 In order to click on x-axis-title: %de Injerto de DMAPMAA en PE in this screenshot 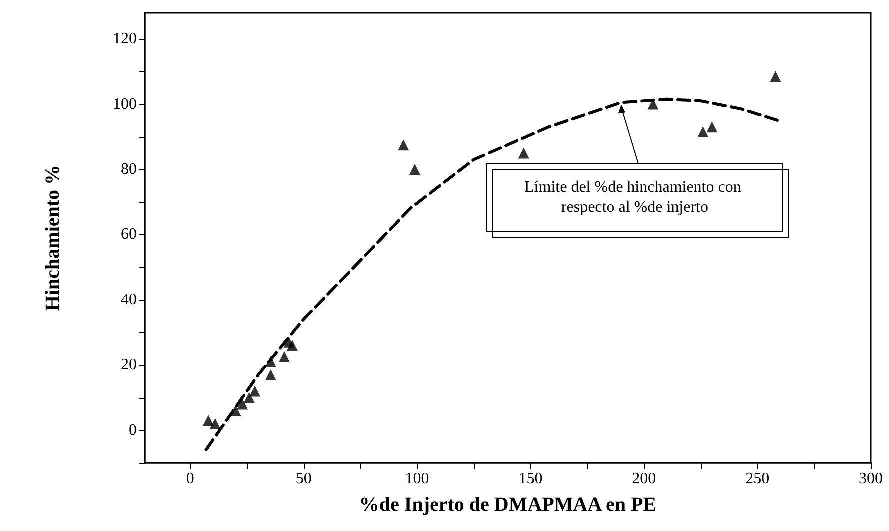, I will do `click(508, 505)`.